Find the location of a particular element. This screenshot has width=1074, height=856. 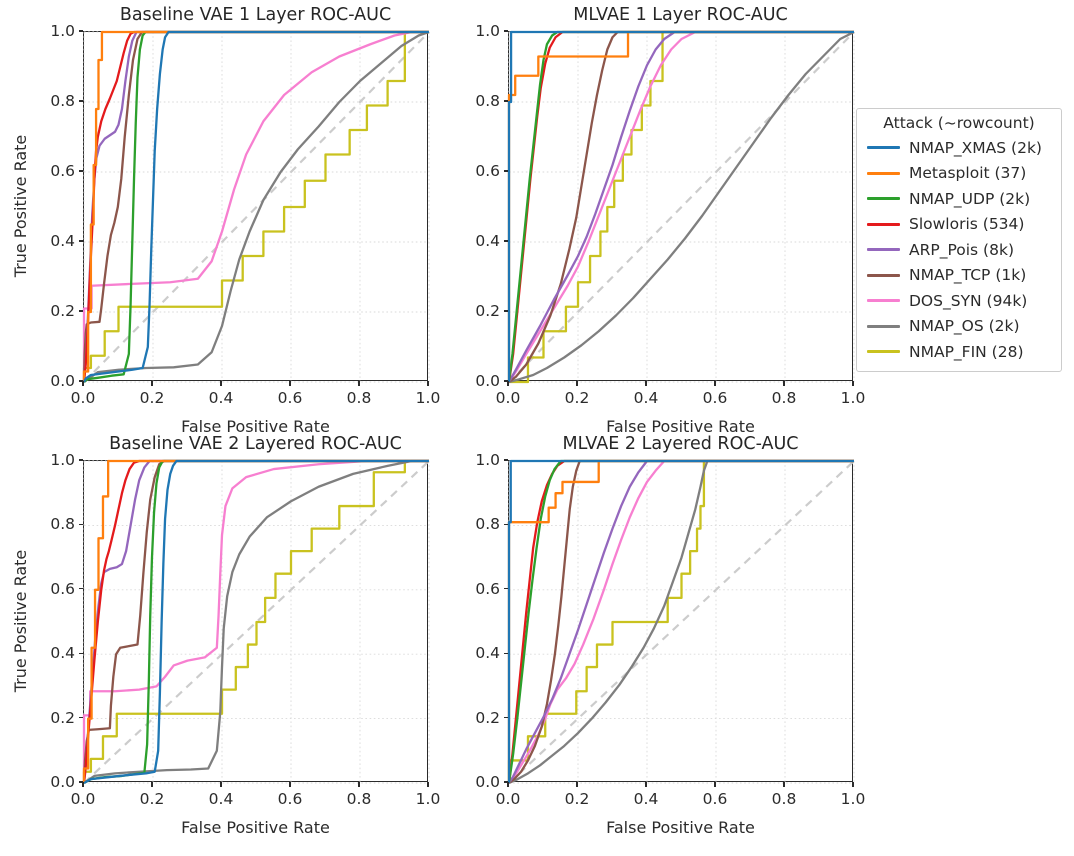

legend-item: Slowloris (534) is located at coordinates (959, 225).